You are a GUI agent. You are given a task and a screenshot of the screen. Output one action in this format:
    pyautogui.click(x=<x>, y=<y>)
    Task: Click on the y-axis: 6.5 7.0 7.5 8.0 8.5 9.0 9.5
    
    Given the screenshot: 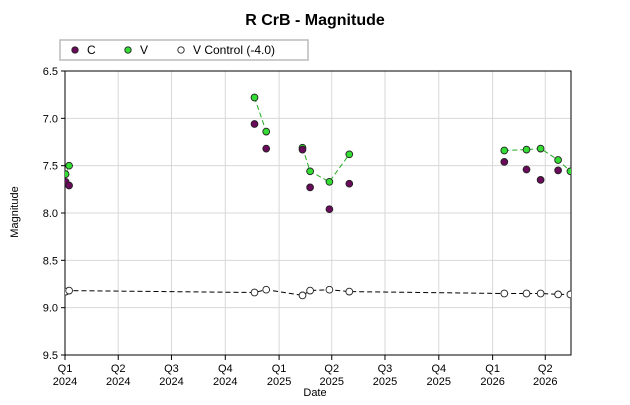 What is the action you would take?
    pyautogui.click(x=54, y=214)
    